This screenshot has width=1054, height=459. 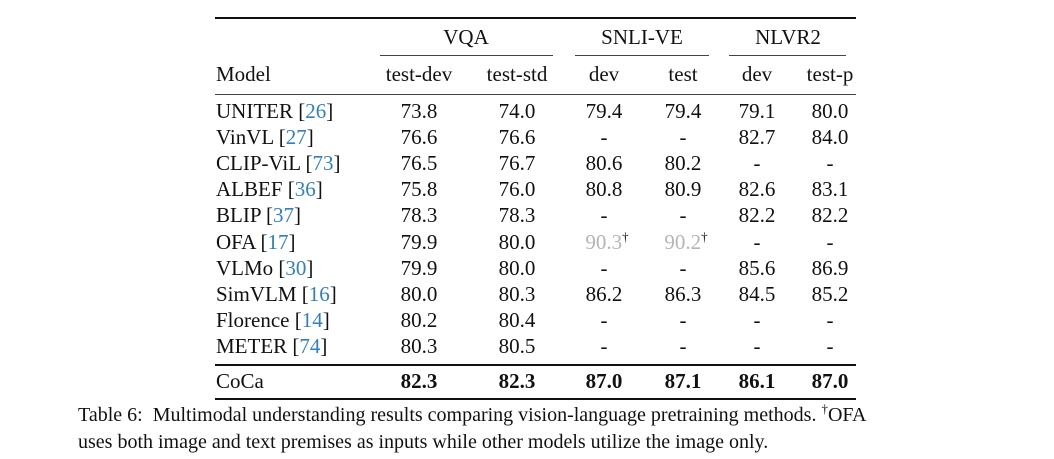 What do you see at coordinates (323, 163) in the screenshot?
I see `citation-link: 73` at bounding box center [323, 163].